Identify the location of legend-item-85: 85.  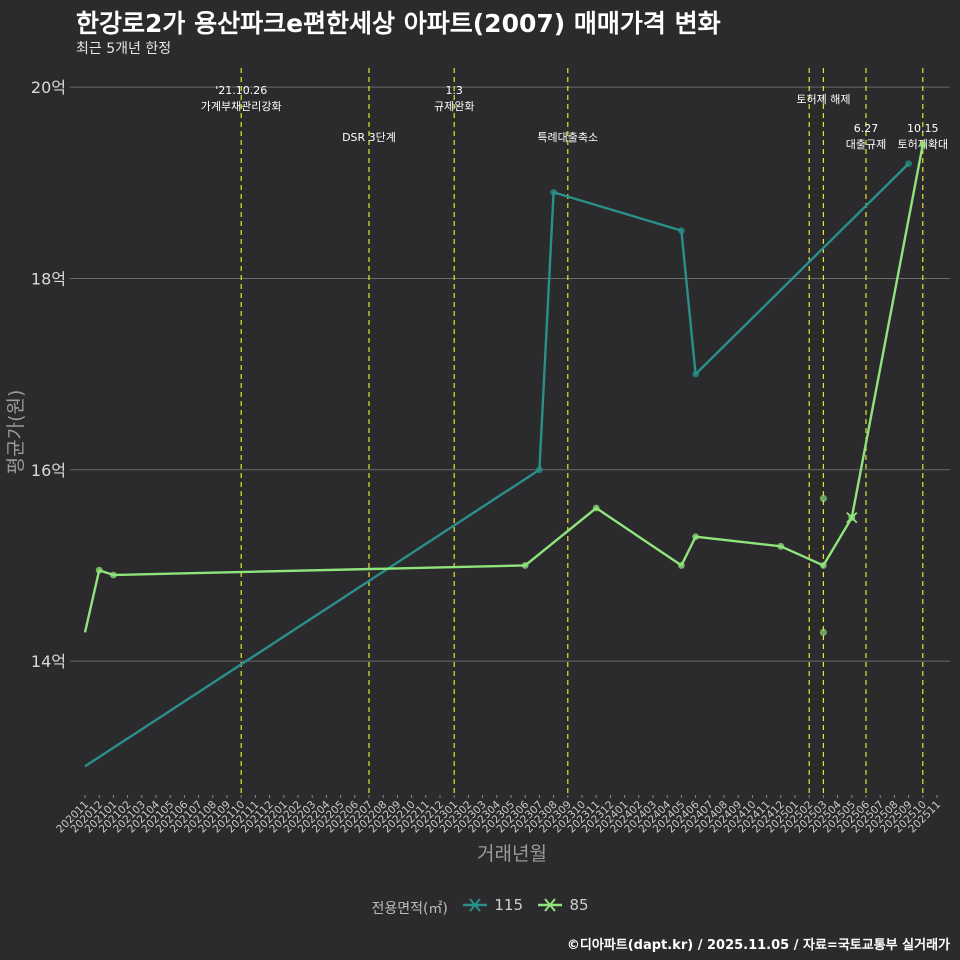
(563, 905).